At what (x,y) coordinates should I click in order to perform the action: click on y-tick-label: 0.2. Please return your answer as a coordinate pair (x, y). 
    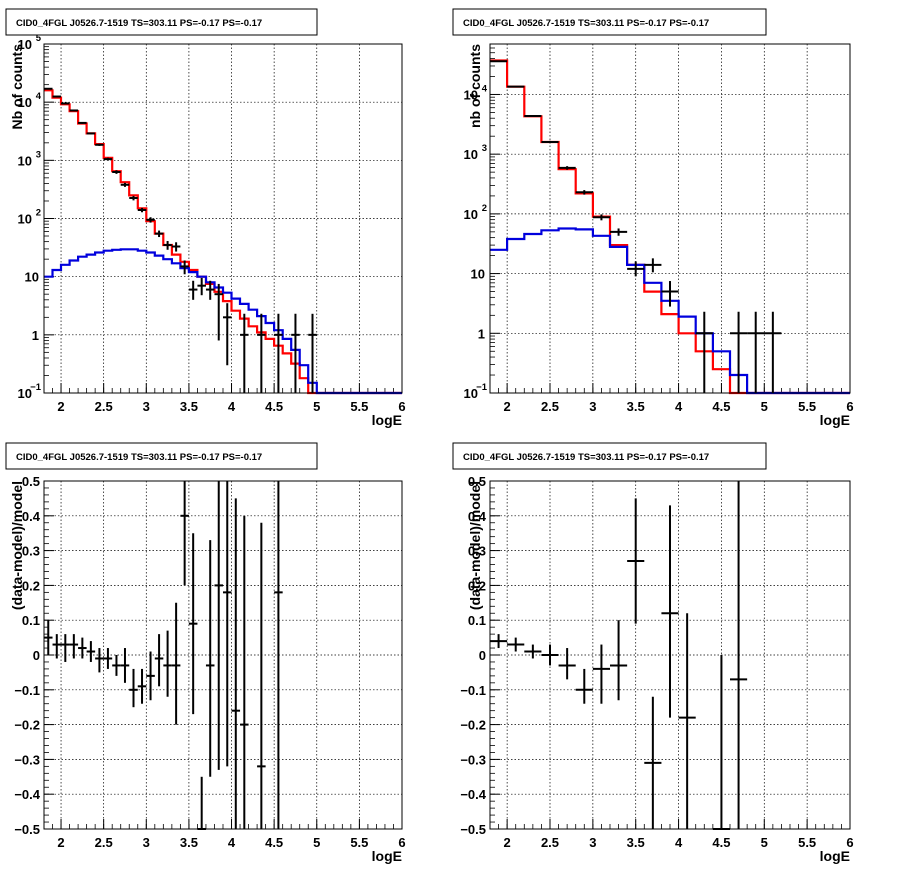
    Looking at the image, I should click on (31, 585).